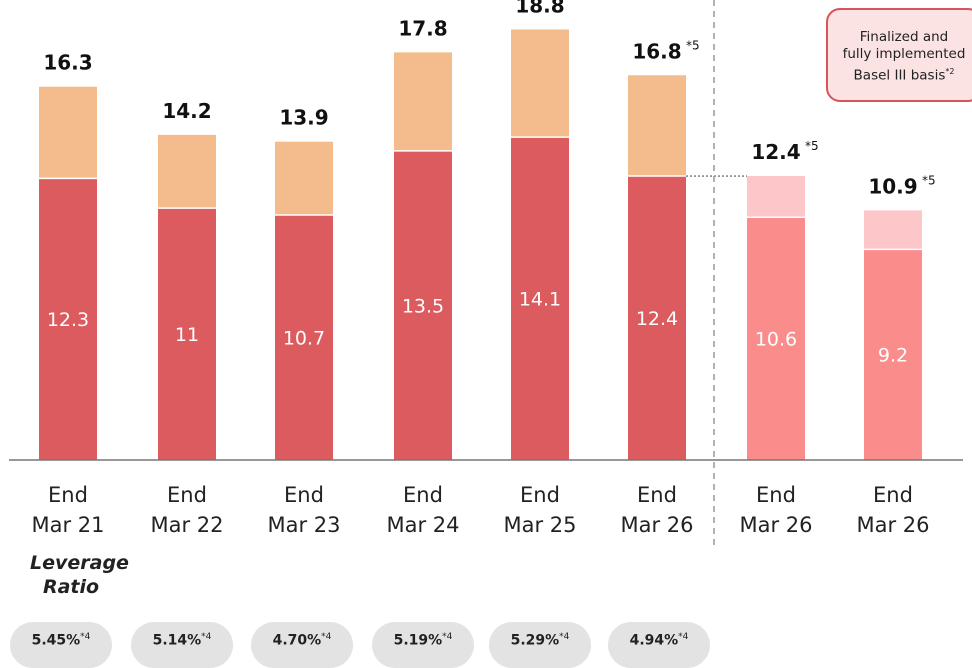 This screenshot has height=668, width=972. I want to click on leverage-ratio-value: 5.29%, so click(535, 640).